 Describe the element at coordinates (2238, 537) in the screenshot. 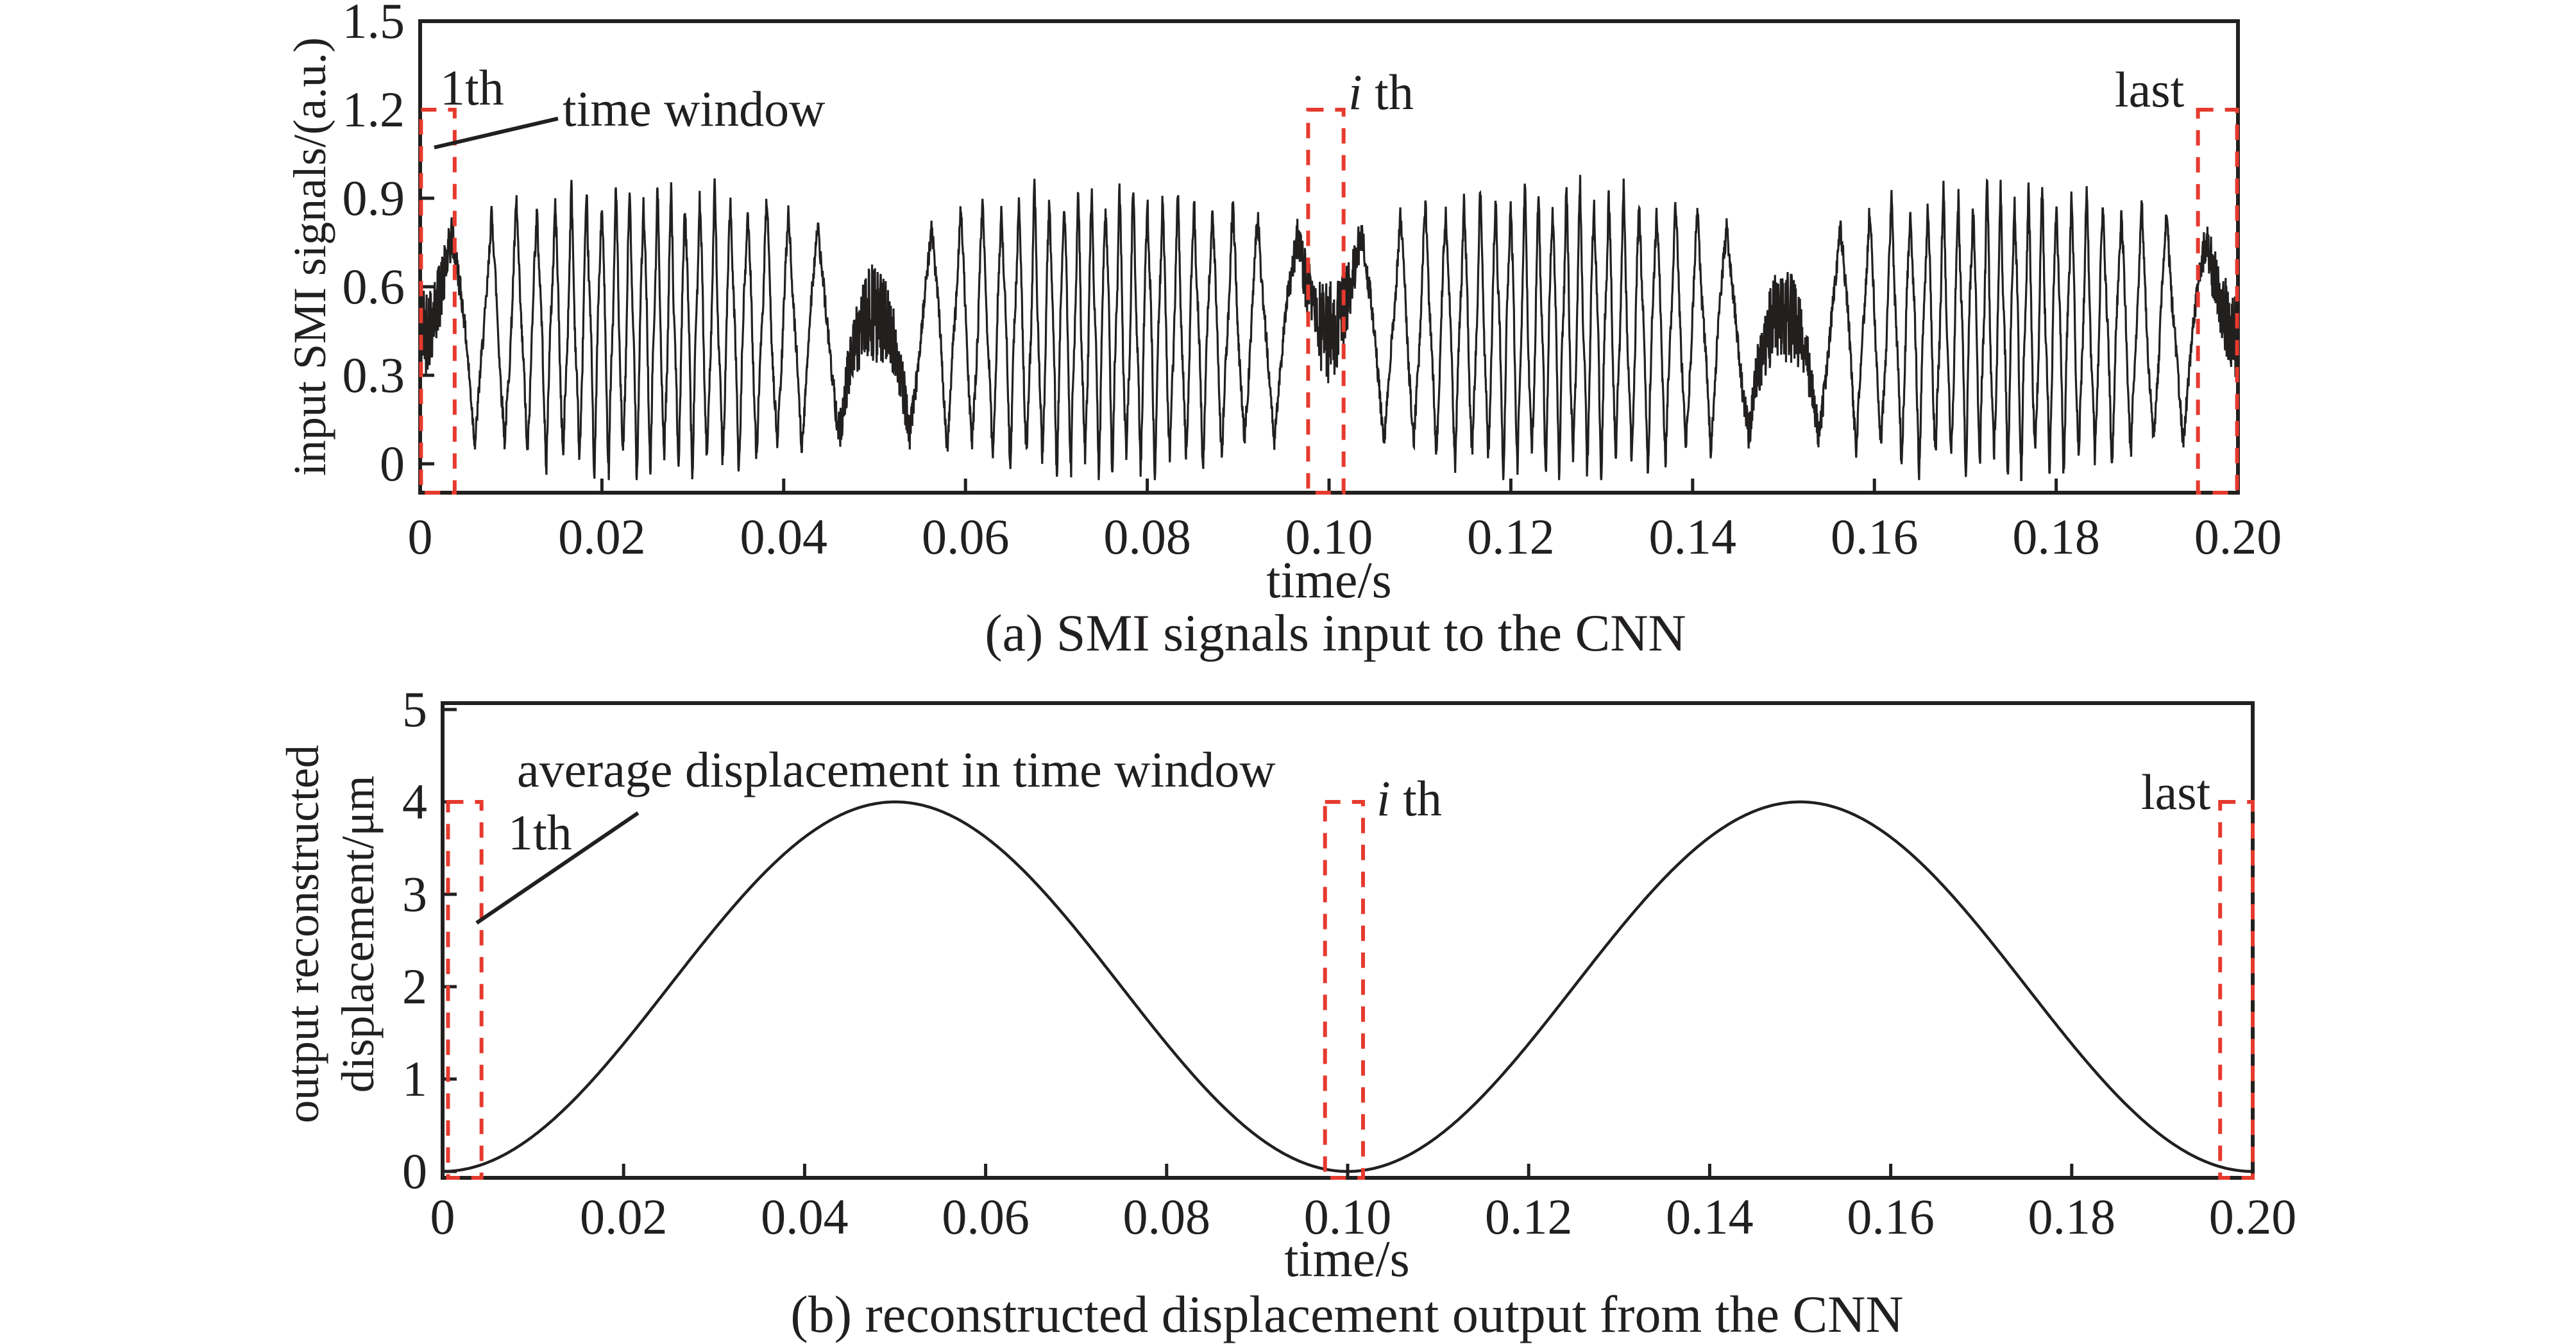

I see `plot-a-x-tick-label: 0.20` at that location.